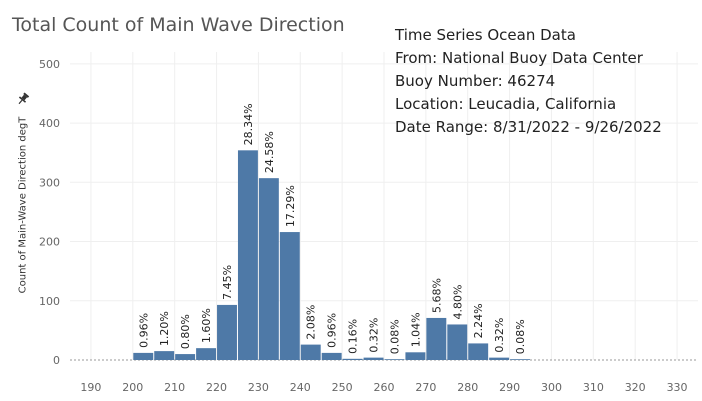 The image size is (702, 401). Describe the element at coordinates (49, 301) in the screenshot. I see `y-tick-label: 100` at that location.